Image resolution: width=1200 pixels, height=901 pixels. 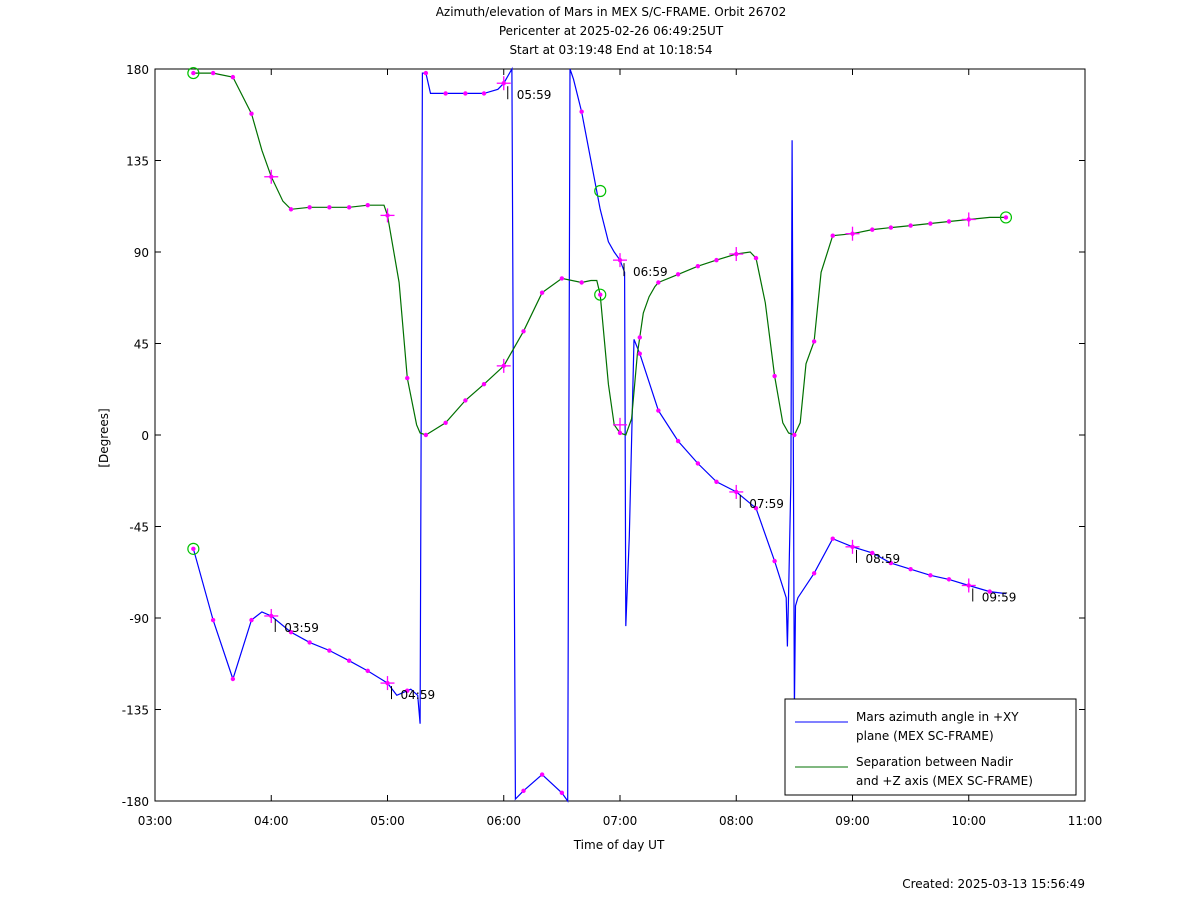 I want to click on title-line-2: Pericenter at 2025-02-26 06:49:25UT, so click(x=611, y=31).